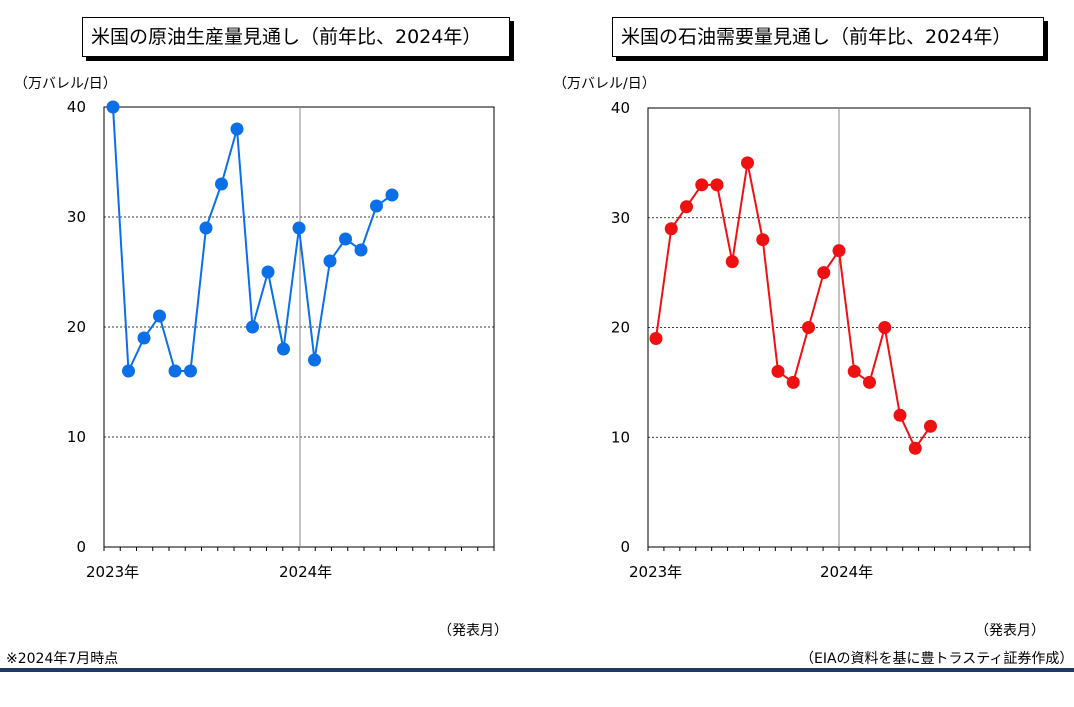 The width and height of the screenshot is (1074, 707). I want to click on chart1-x-unit: （発表月）, so click(473, 631).